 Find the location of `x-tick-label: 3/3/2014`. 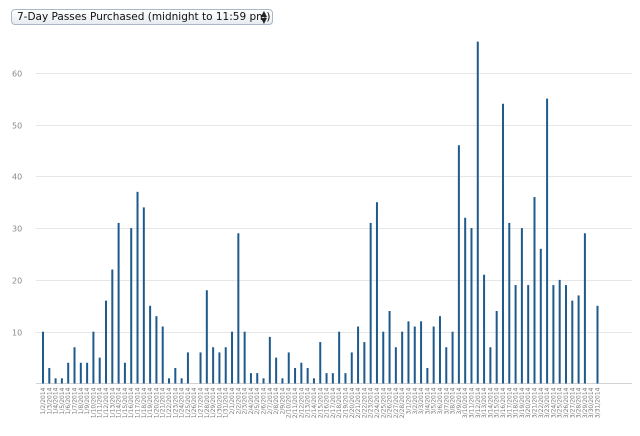

x-tick-label: 3/3/2014 is located at coordinates (421, 400).